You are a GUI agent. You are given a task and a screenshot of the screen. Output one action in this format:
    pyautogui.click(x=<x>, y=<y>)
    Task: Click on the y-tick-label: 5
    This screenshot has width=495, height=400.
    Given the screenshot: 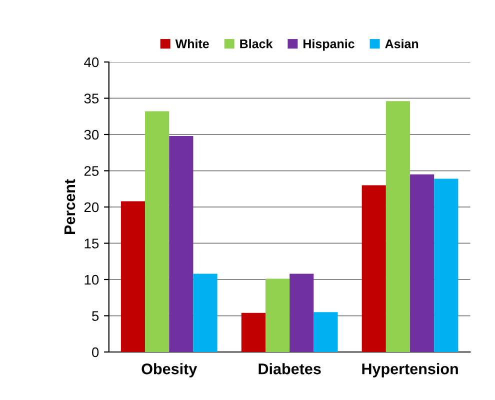 What is the action you would take?
    pyautogui.click(x=95, y=316)
    